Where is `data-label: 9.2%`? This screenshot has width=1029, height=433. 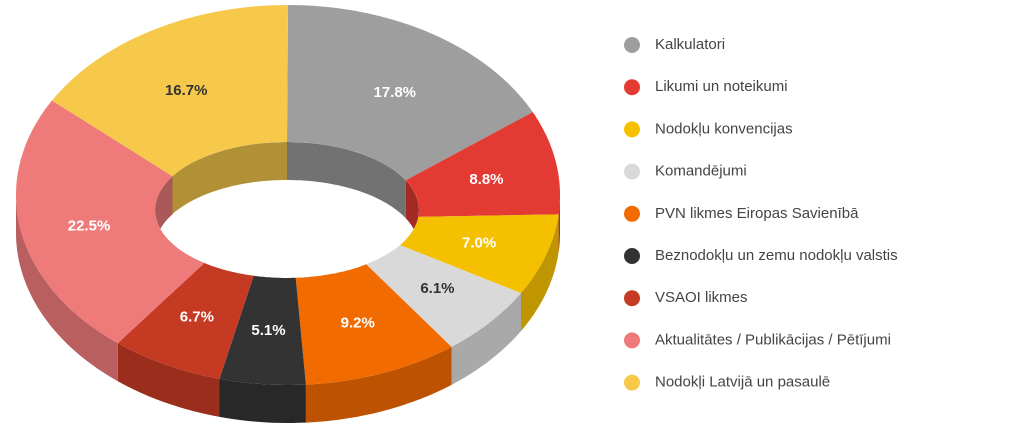 data-label: 9.2% is located at coordinates (358, 322).